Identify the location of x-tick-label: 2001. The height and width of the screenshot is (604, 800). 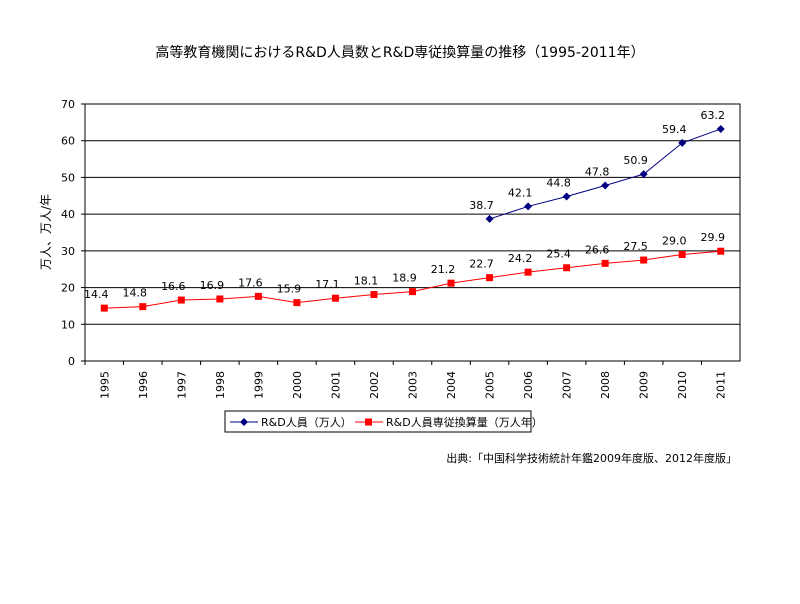
(335, 385).